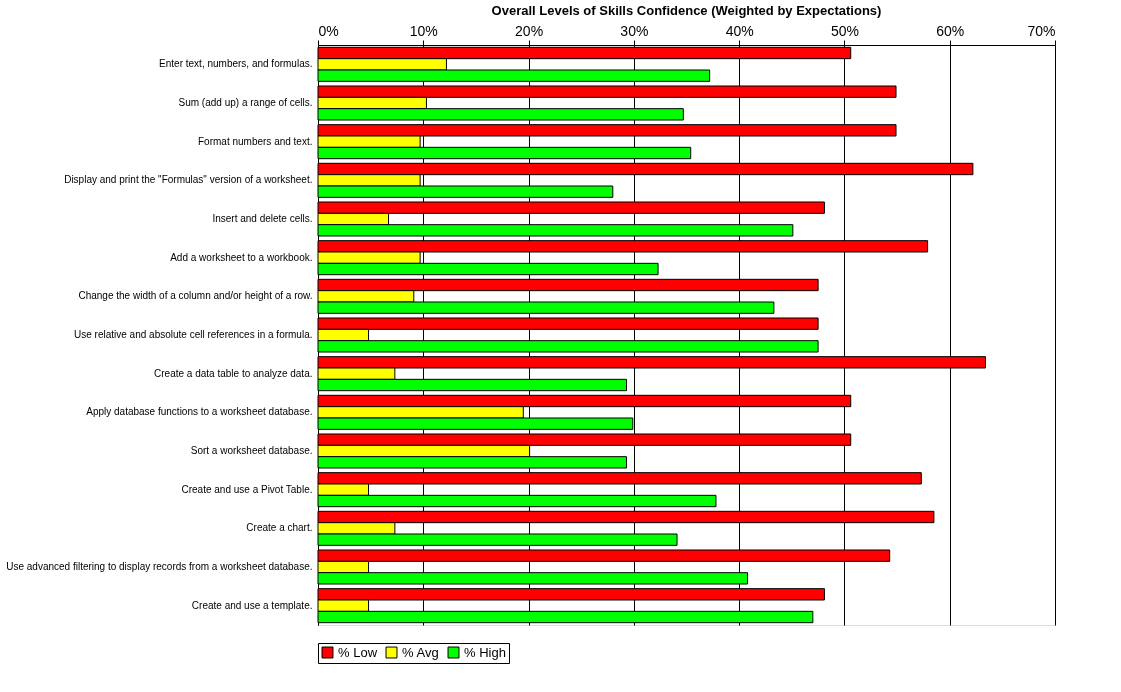 The height and width of the screenshot is (692, 1121). I want to click on y-tick-label: Change the width of a column and/or height of a row., so click(195, 296).